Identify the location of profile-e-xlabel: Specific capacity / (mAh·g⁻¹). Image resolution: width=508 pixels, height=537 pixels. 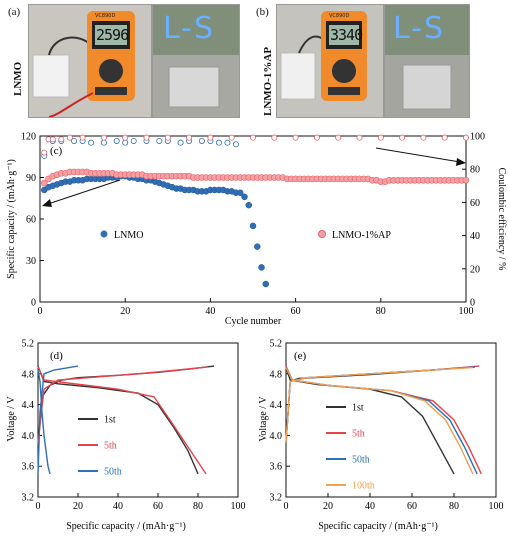
(378, 526).